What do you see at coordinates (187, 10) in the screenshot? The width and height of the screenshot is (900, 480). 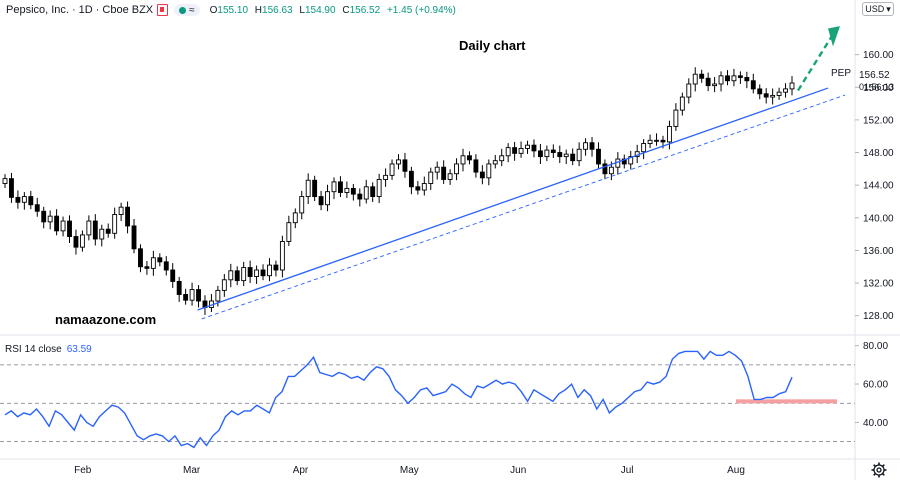 I see `status-pill: ≈` at bounding box center [187, 10].